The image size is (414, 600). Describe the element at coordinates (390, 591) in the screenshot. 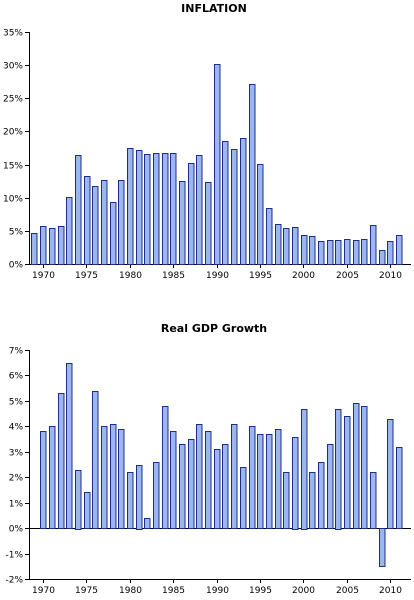

I see `x-tick-label: 2010` at that location.